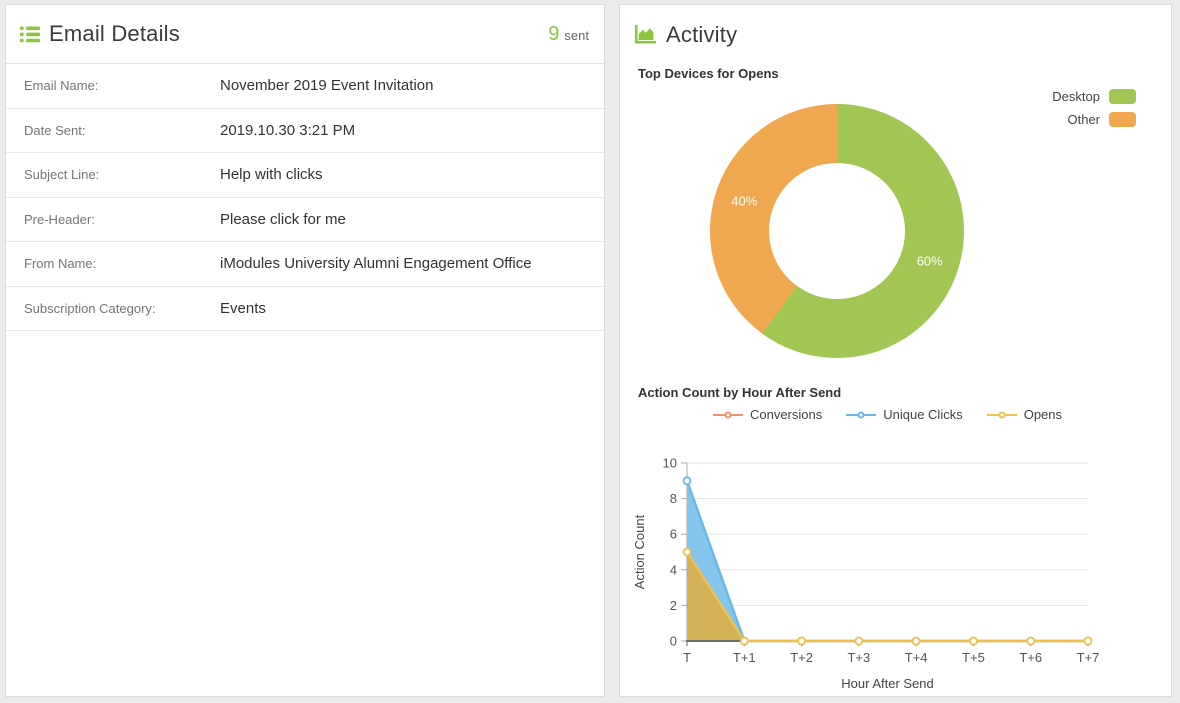  What do you see at coordinates (90, 308) in the screenshot?
I see `field-label: Subscription Category:` at bounding box center [90, 308].